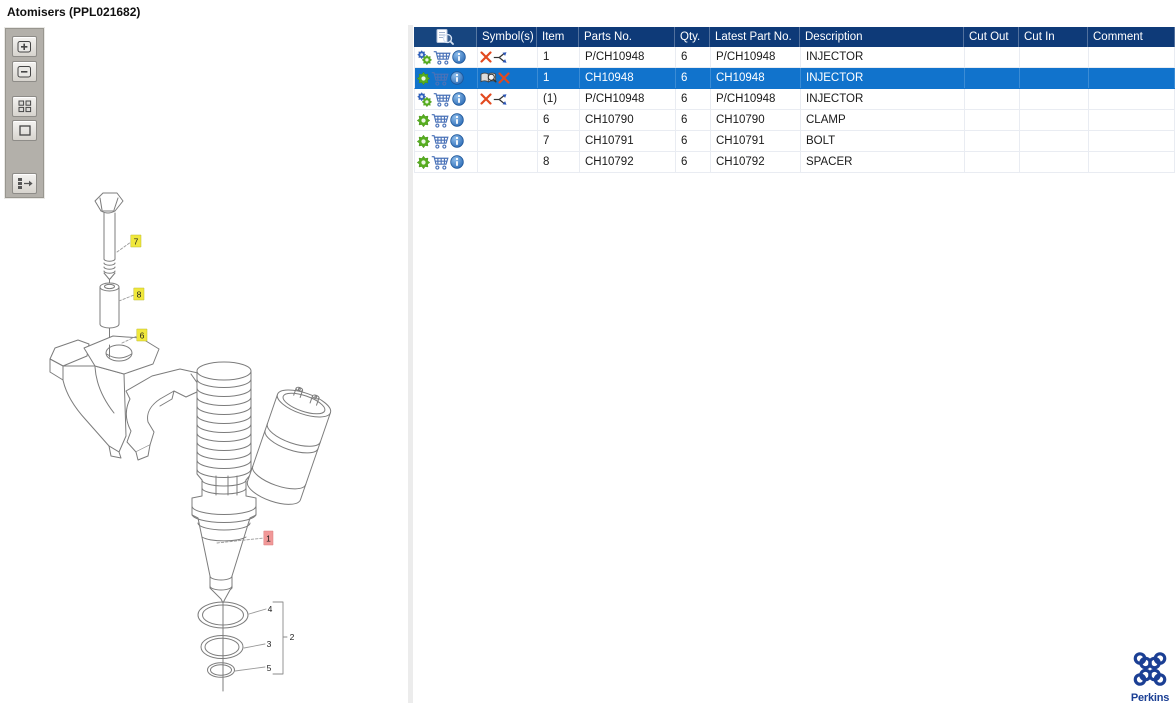 The width and height of the screenshot is (1175, 704). Describe the element at coordinates (628, 141) in the screenshot. I see `cell-parts-no: CH10791` at that location.